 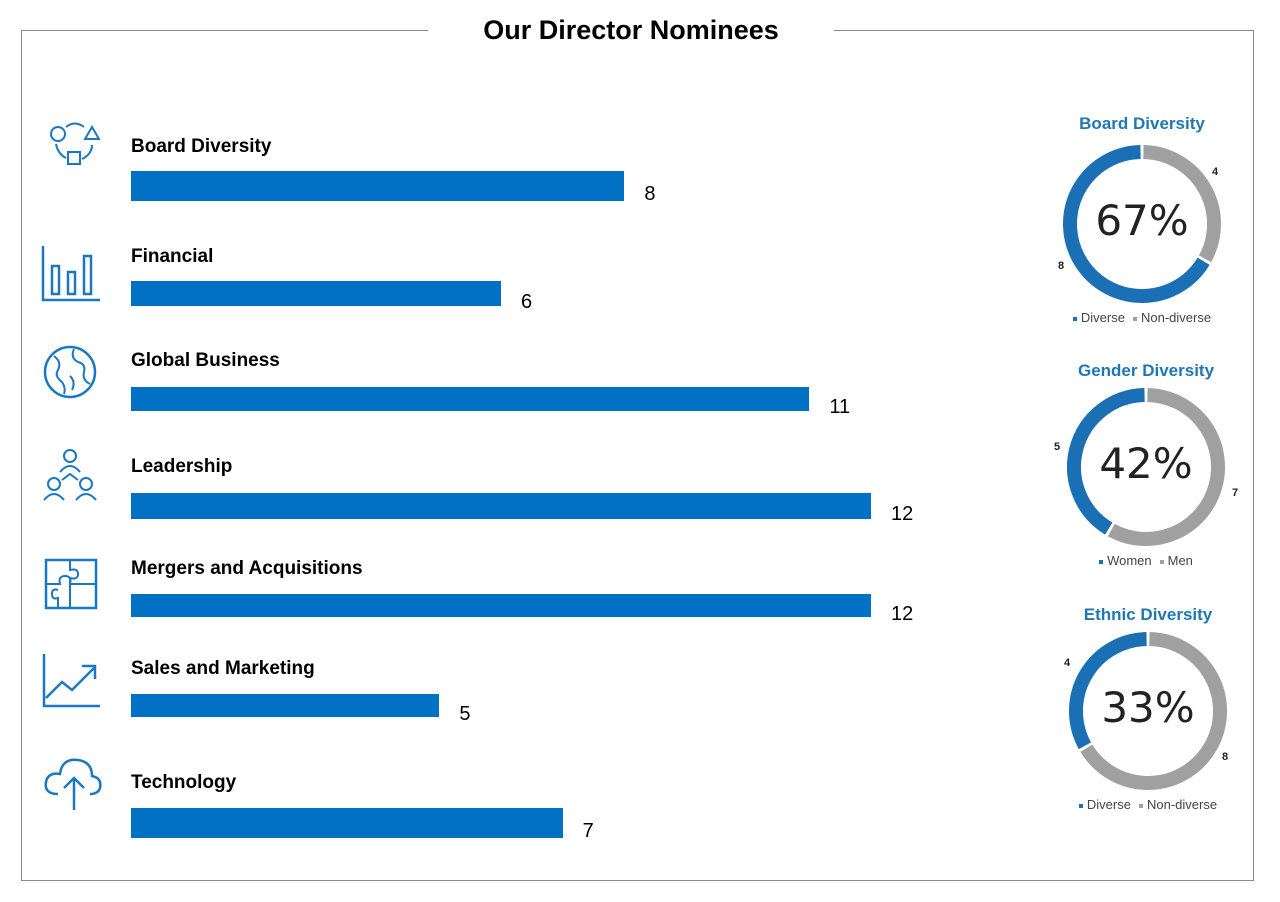 I want to click on donut-title: Board Diversity, so click(x=1142, y=123).